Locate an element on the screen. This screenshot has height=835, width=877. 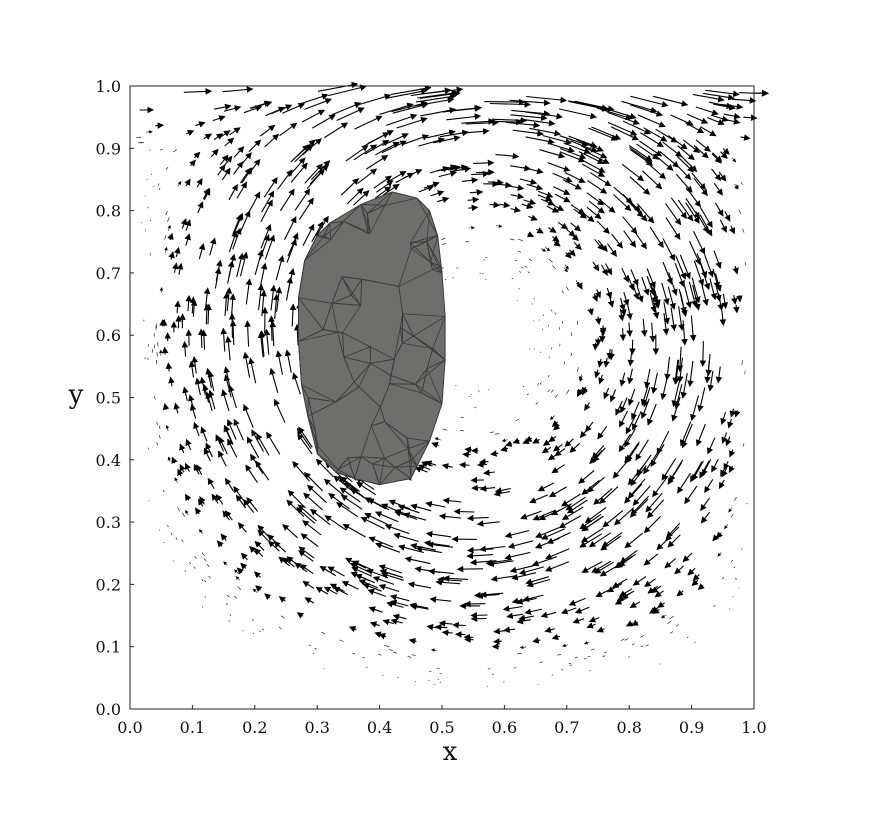
immersed-body-mesh is located at coordinates (372, 338).